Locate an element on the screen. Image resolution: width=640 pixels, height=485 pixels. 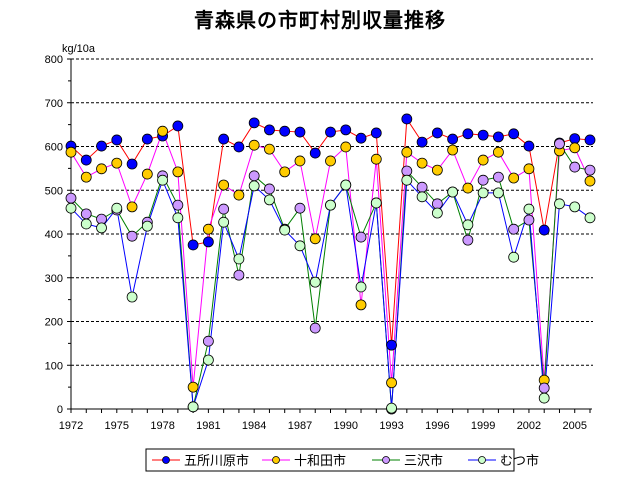
y-tick-label: 800 is located at coordinates (54, 60).